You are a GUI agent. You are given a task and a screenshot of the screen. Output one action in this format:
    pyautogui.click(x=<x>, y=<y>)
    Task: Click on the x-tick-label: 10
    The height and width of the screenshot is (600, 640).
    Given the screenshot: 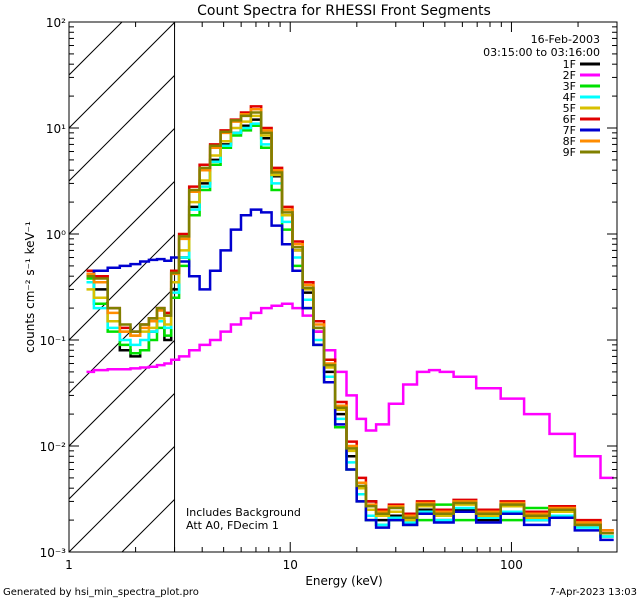 What is the action you would take?
    pyautogui.click(x=290, y=565)
    